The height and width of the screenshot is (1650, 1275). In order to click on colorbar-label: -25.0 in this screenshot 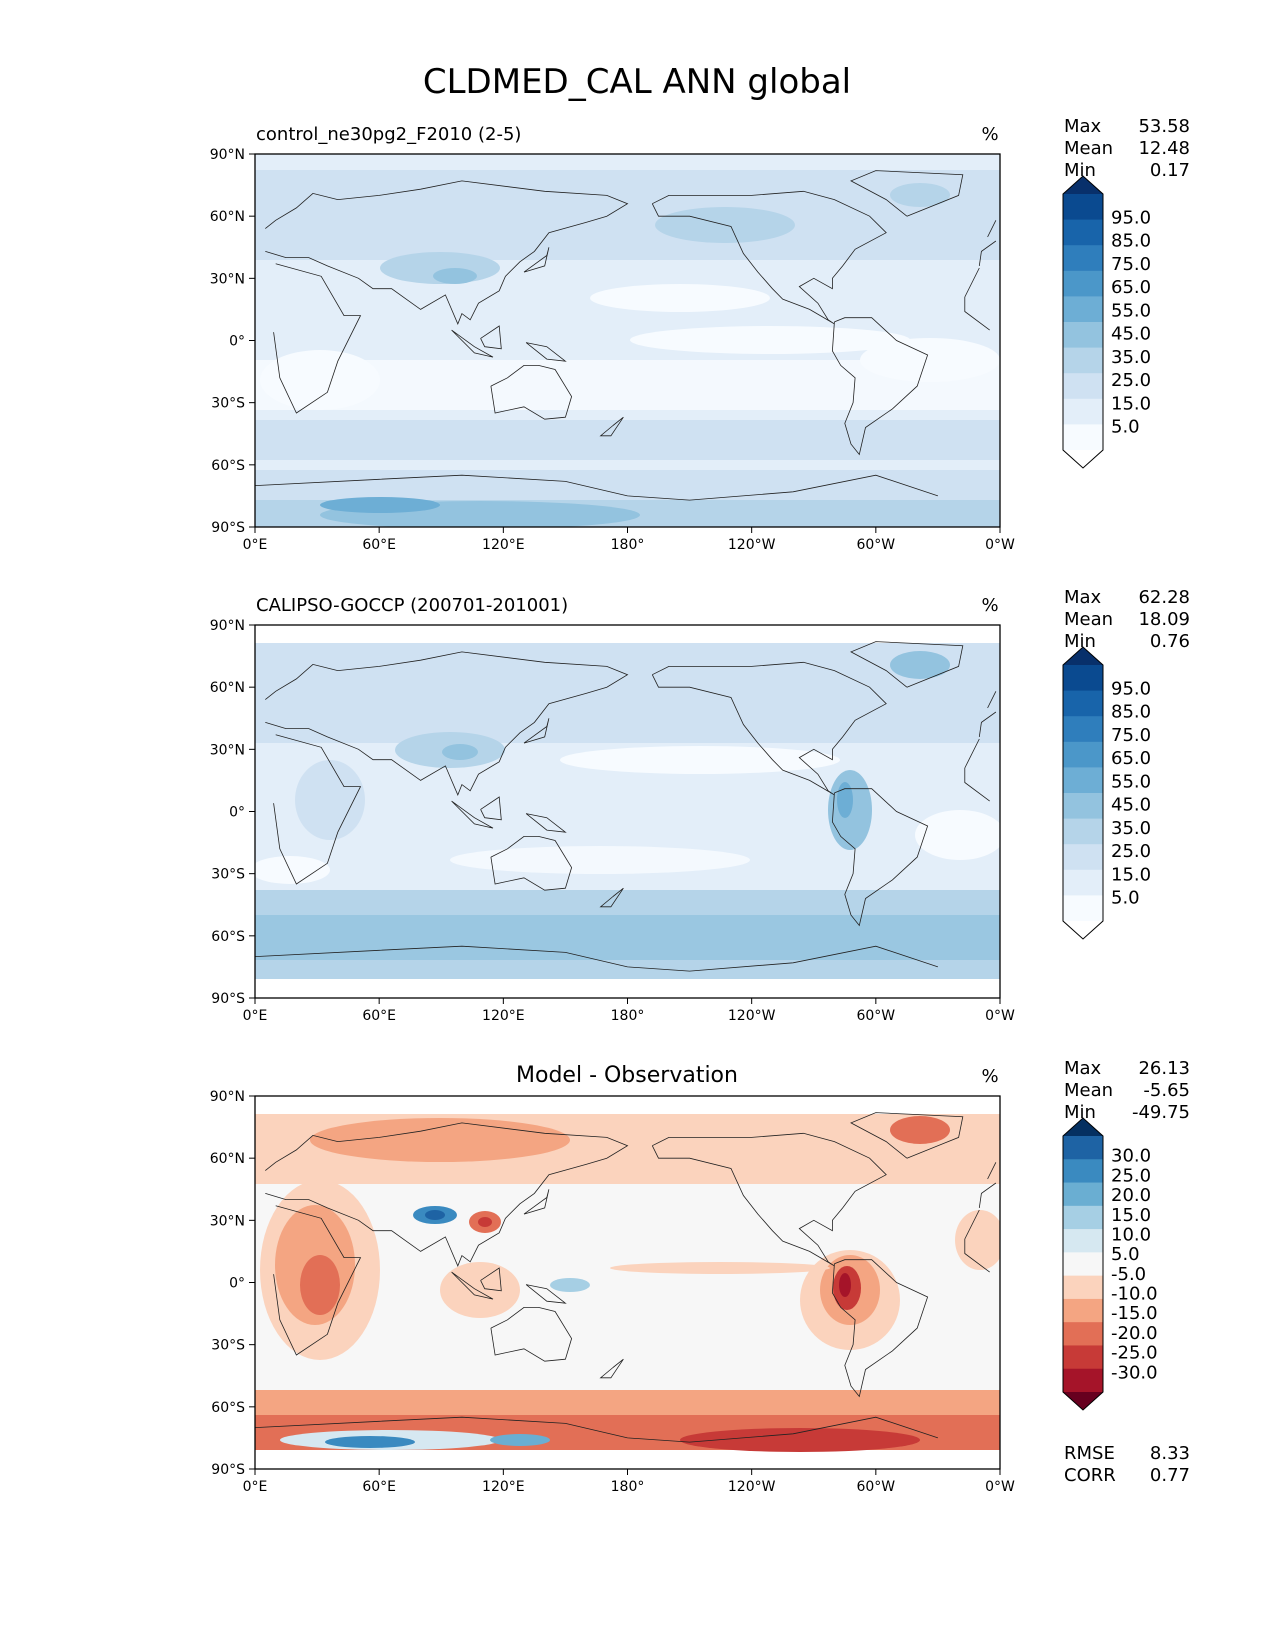, I will do `click(1134, 1353)`.